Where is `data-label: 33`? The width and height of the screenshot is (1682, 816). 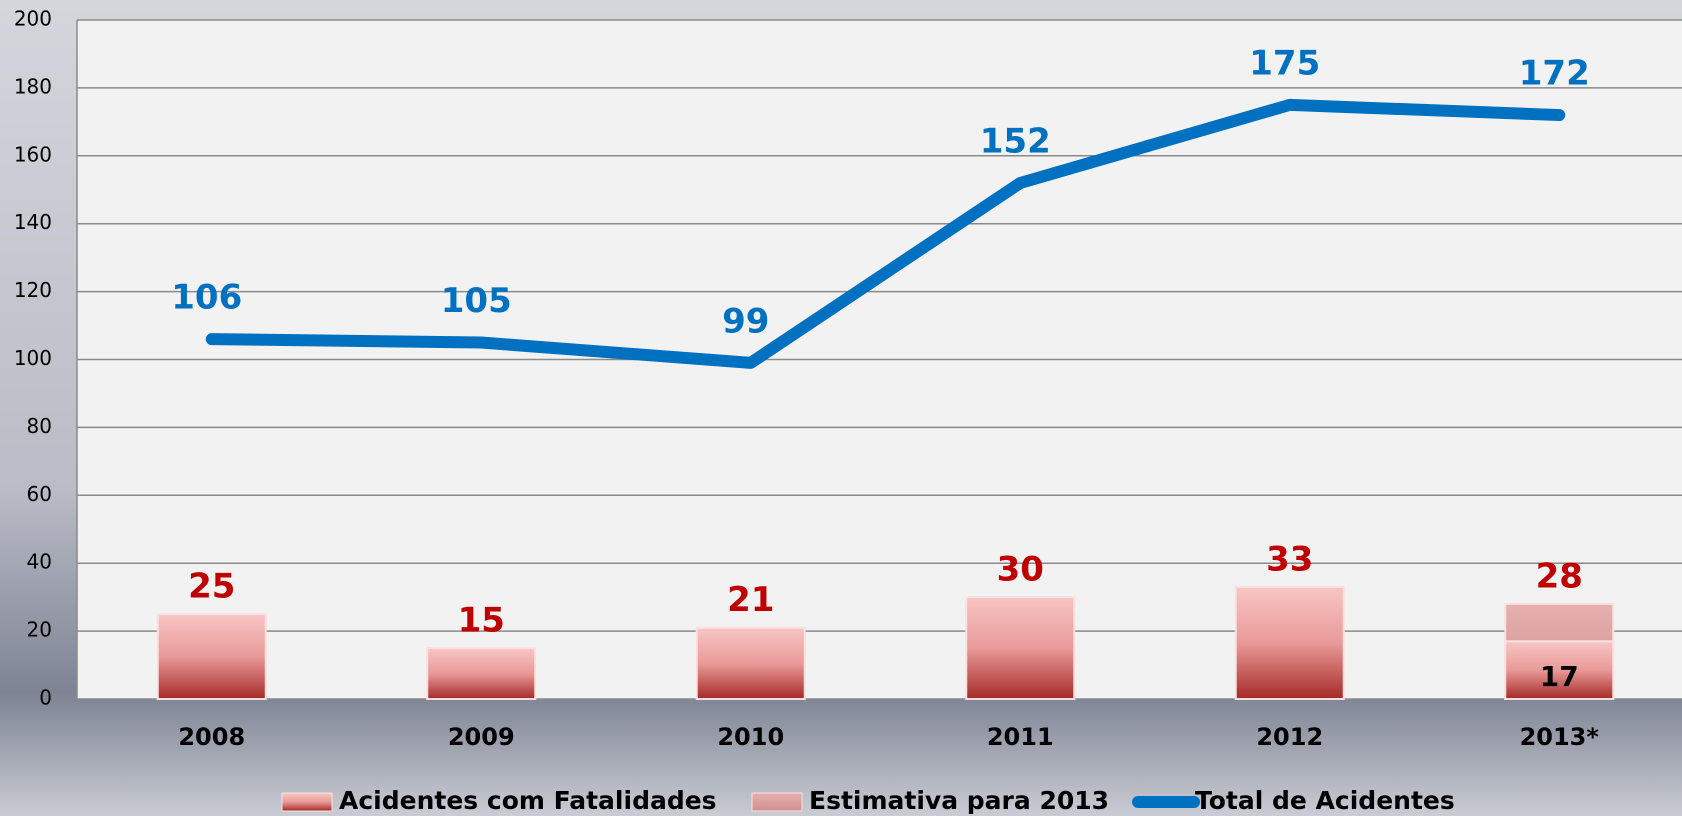 data-label: 33 is located at coordinates (1289, 559).